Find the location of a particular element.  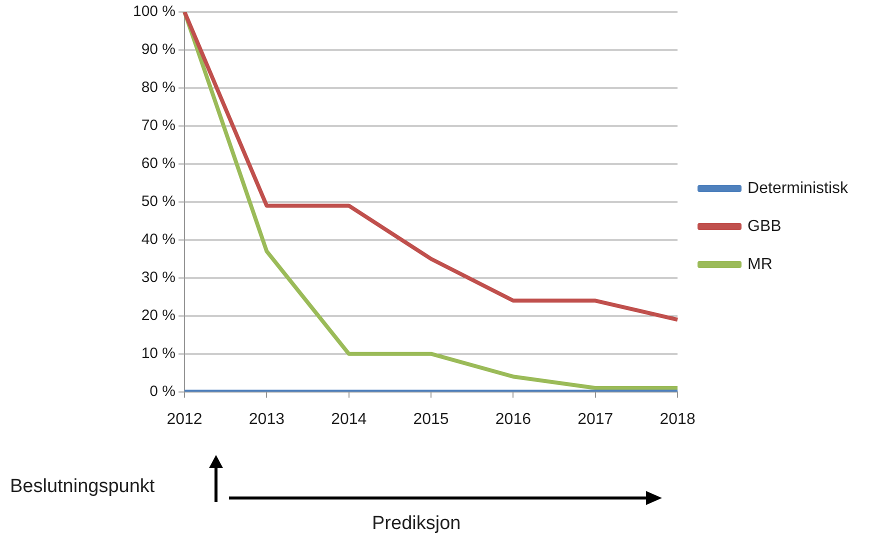

y-tick-label: 0 % is located at coordinates (163, 391).